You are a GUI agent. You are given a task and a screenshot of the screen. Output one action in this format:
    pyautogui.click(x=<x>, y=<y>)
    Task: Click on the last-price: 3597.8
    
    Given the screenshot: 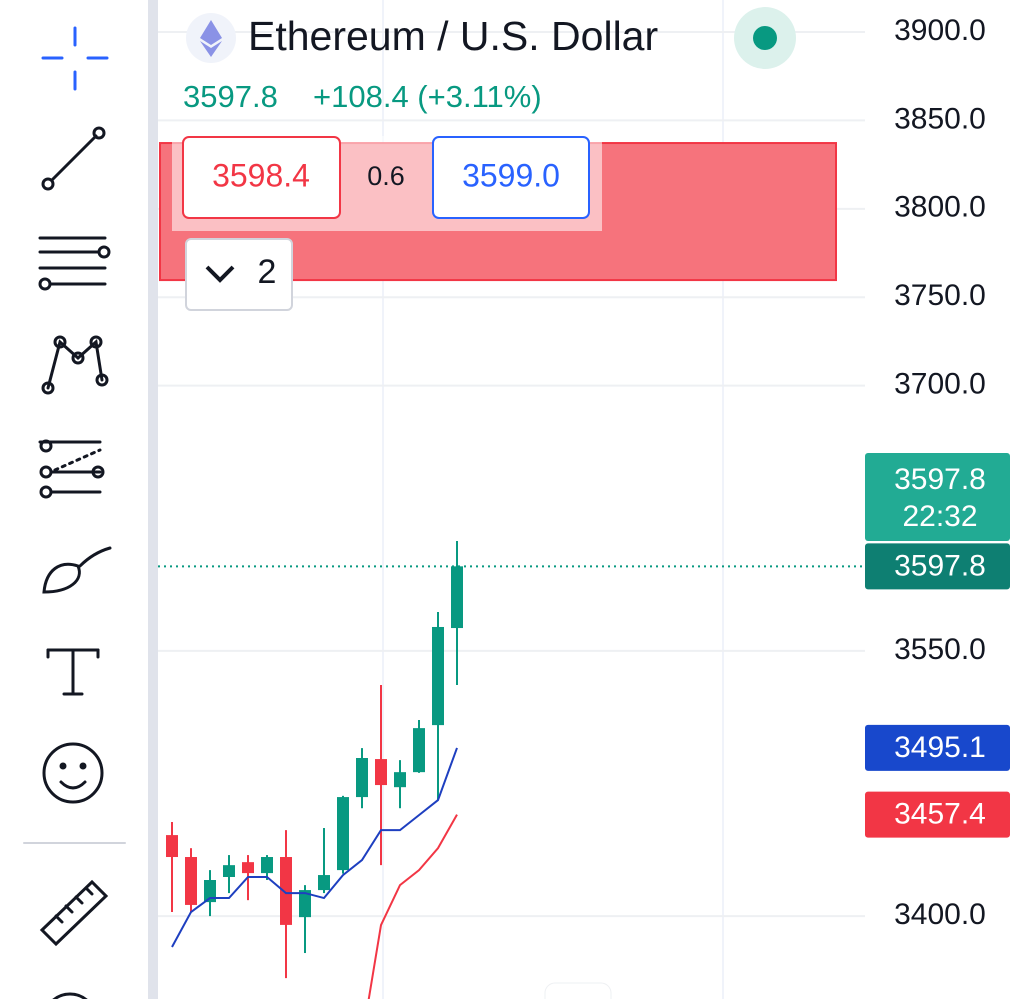 What is the action you would take?
    pyautogui.click(x=230, y=96)
    